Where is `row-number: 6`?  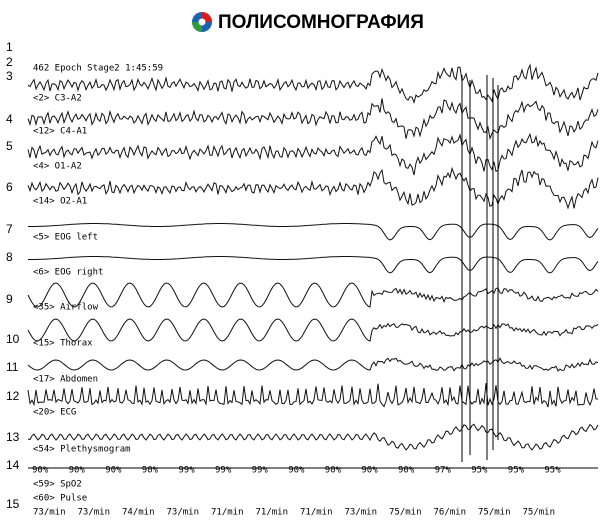
row-number: 6 is located at coordinates (9, 187).